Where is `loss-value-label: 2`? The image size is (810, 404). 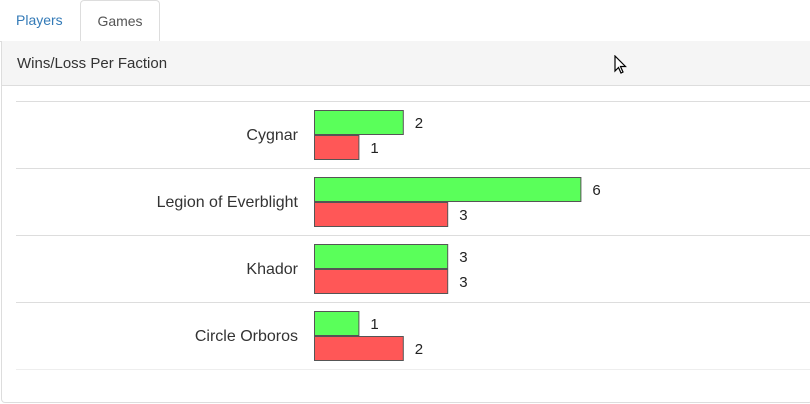
loss-value-label: 2 is located at coordinates (419, 349).